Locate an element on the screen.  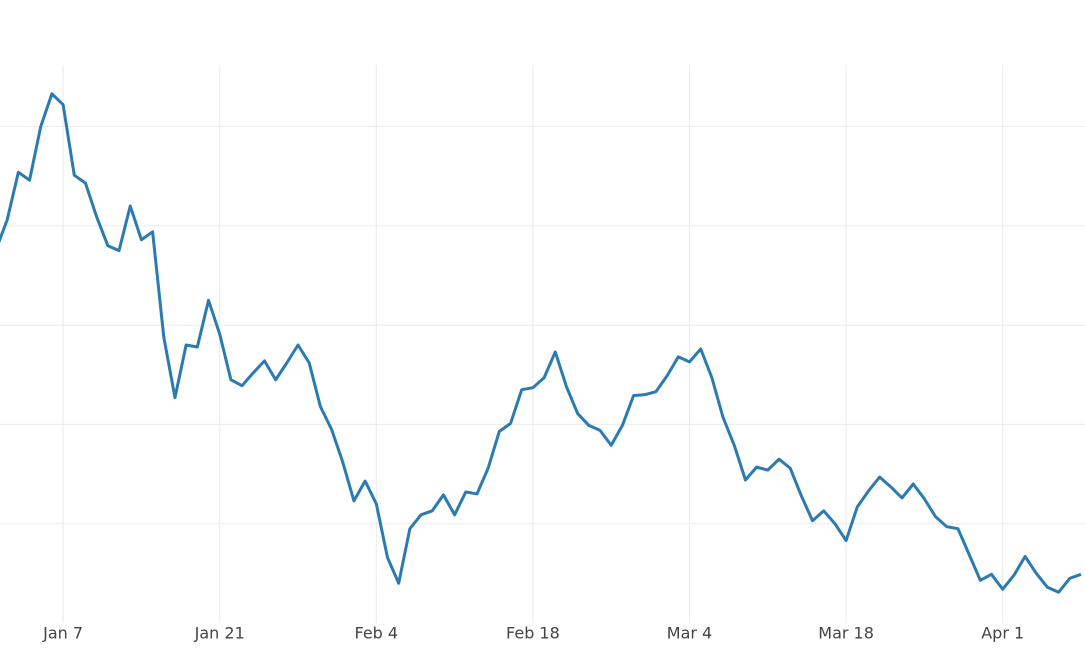
x-tick-label: Mar 4 is located at coordinates (689, 633).